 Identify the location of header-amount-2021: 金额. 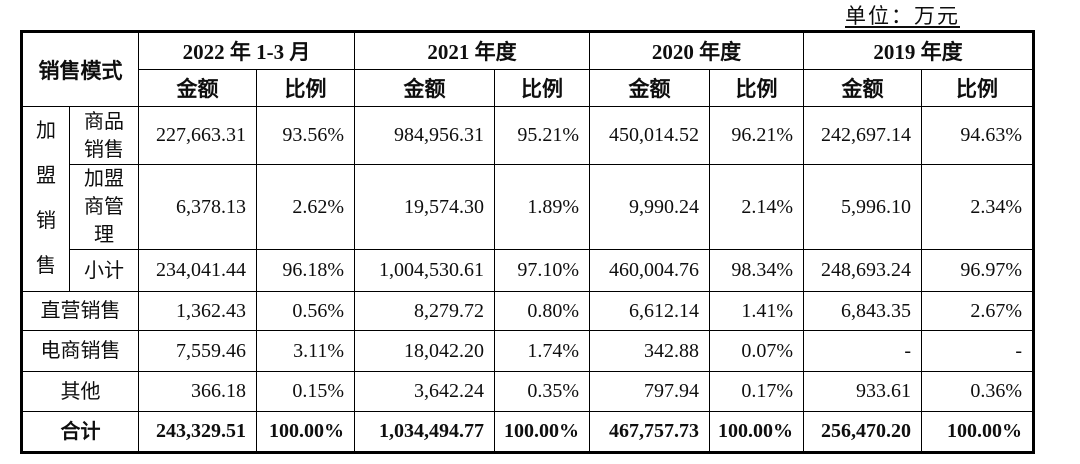
(424, 88).